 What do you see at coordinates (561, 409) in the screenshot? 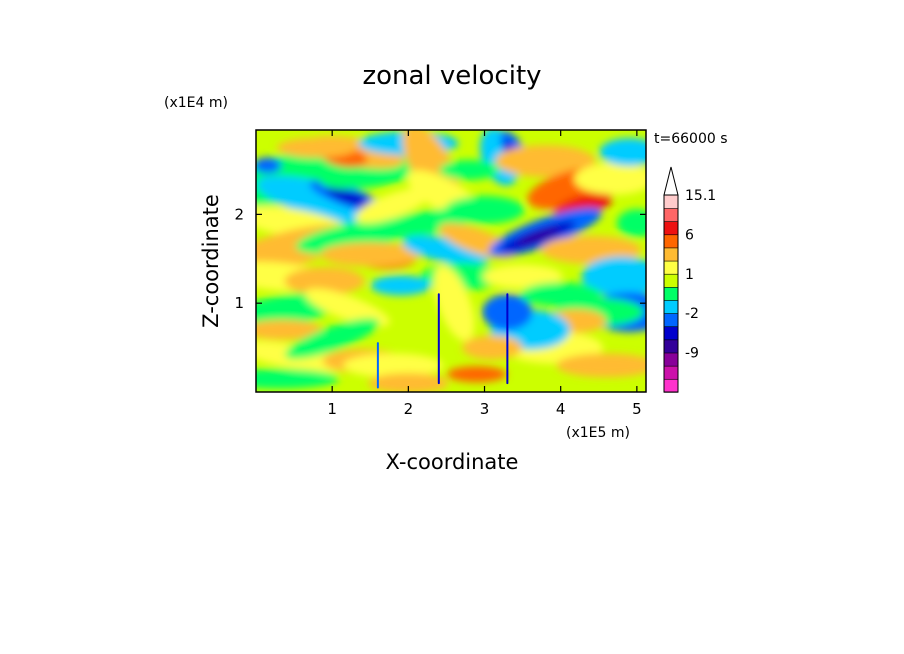
I see `x-tick-label: 4` at bounding box center [561, 409].